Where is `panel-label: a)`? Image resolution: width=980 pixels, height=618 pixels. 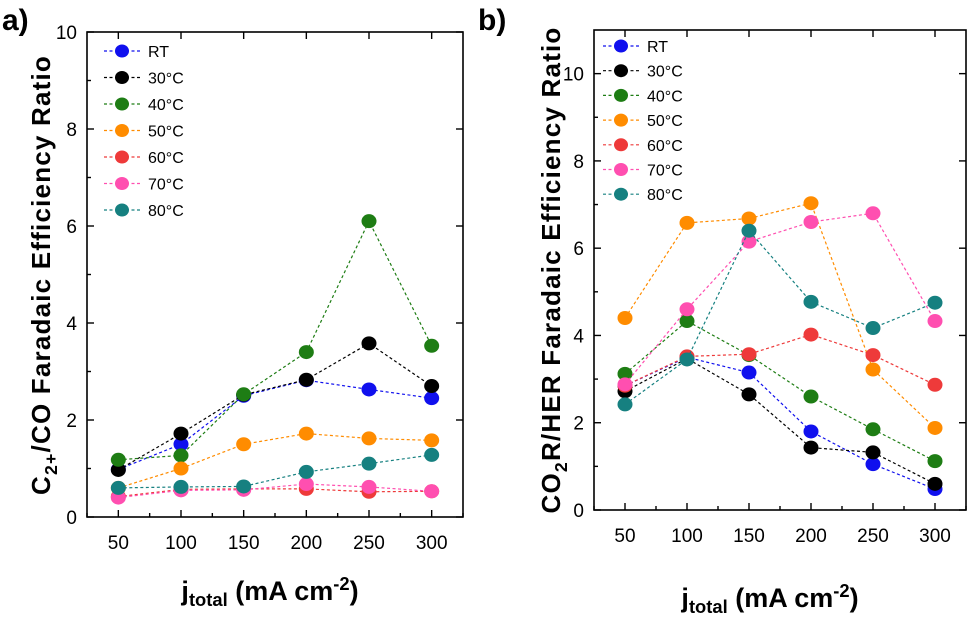
panel-label: a) is located at coordinates (15, 20).